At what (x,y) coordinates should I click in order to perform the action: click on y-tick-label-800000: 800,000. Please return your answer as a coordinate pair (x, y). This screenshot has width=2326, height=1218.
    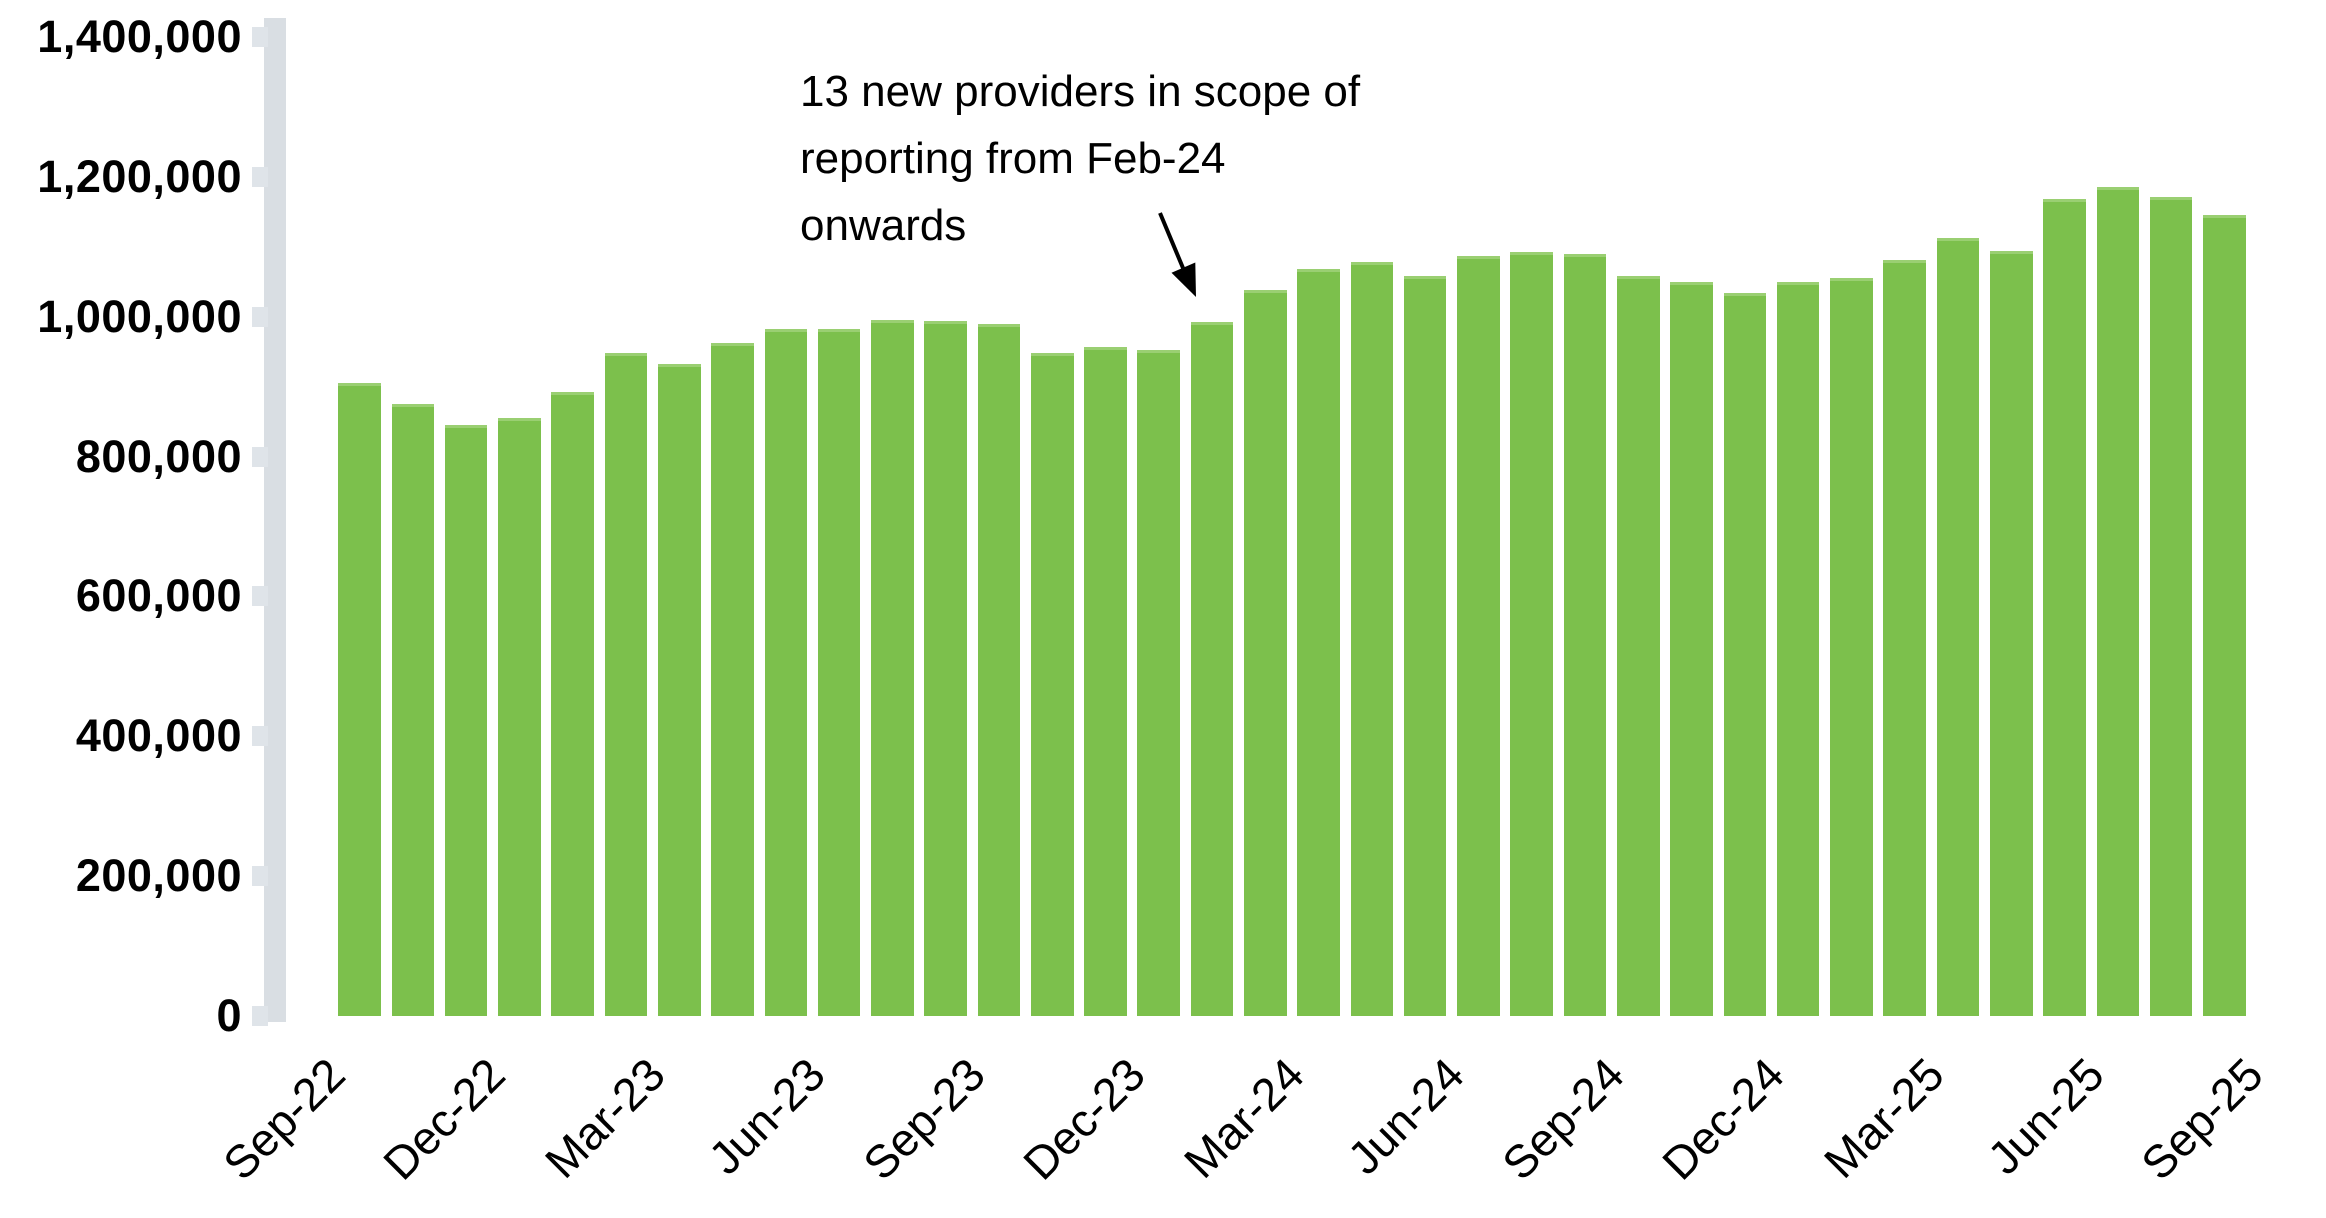
    Looking at the image, I should click on (158, 456).